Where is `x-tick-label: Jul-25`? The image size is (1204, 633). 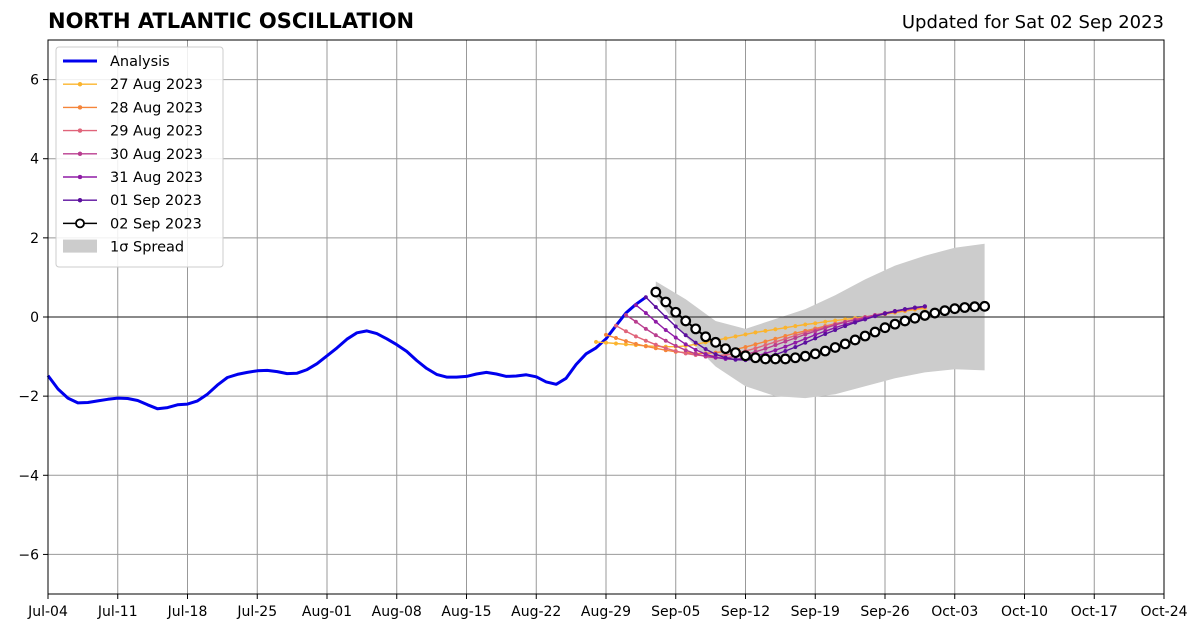 x-tick-label: Jul-25 is located at coordinates (256, 612).